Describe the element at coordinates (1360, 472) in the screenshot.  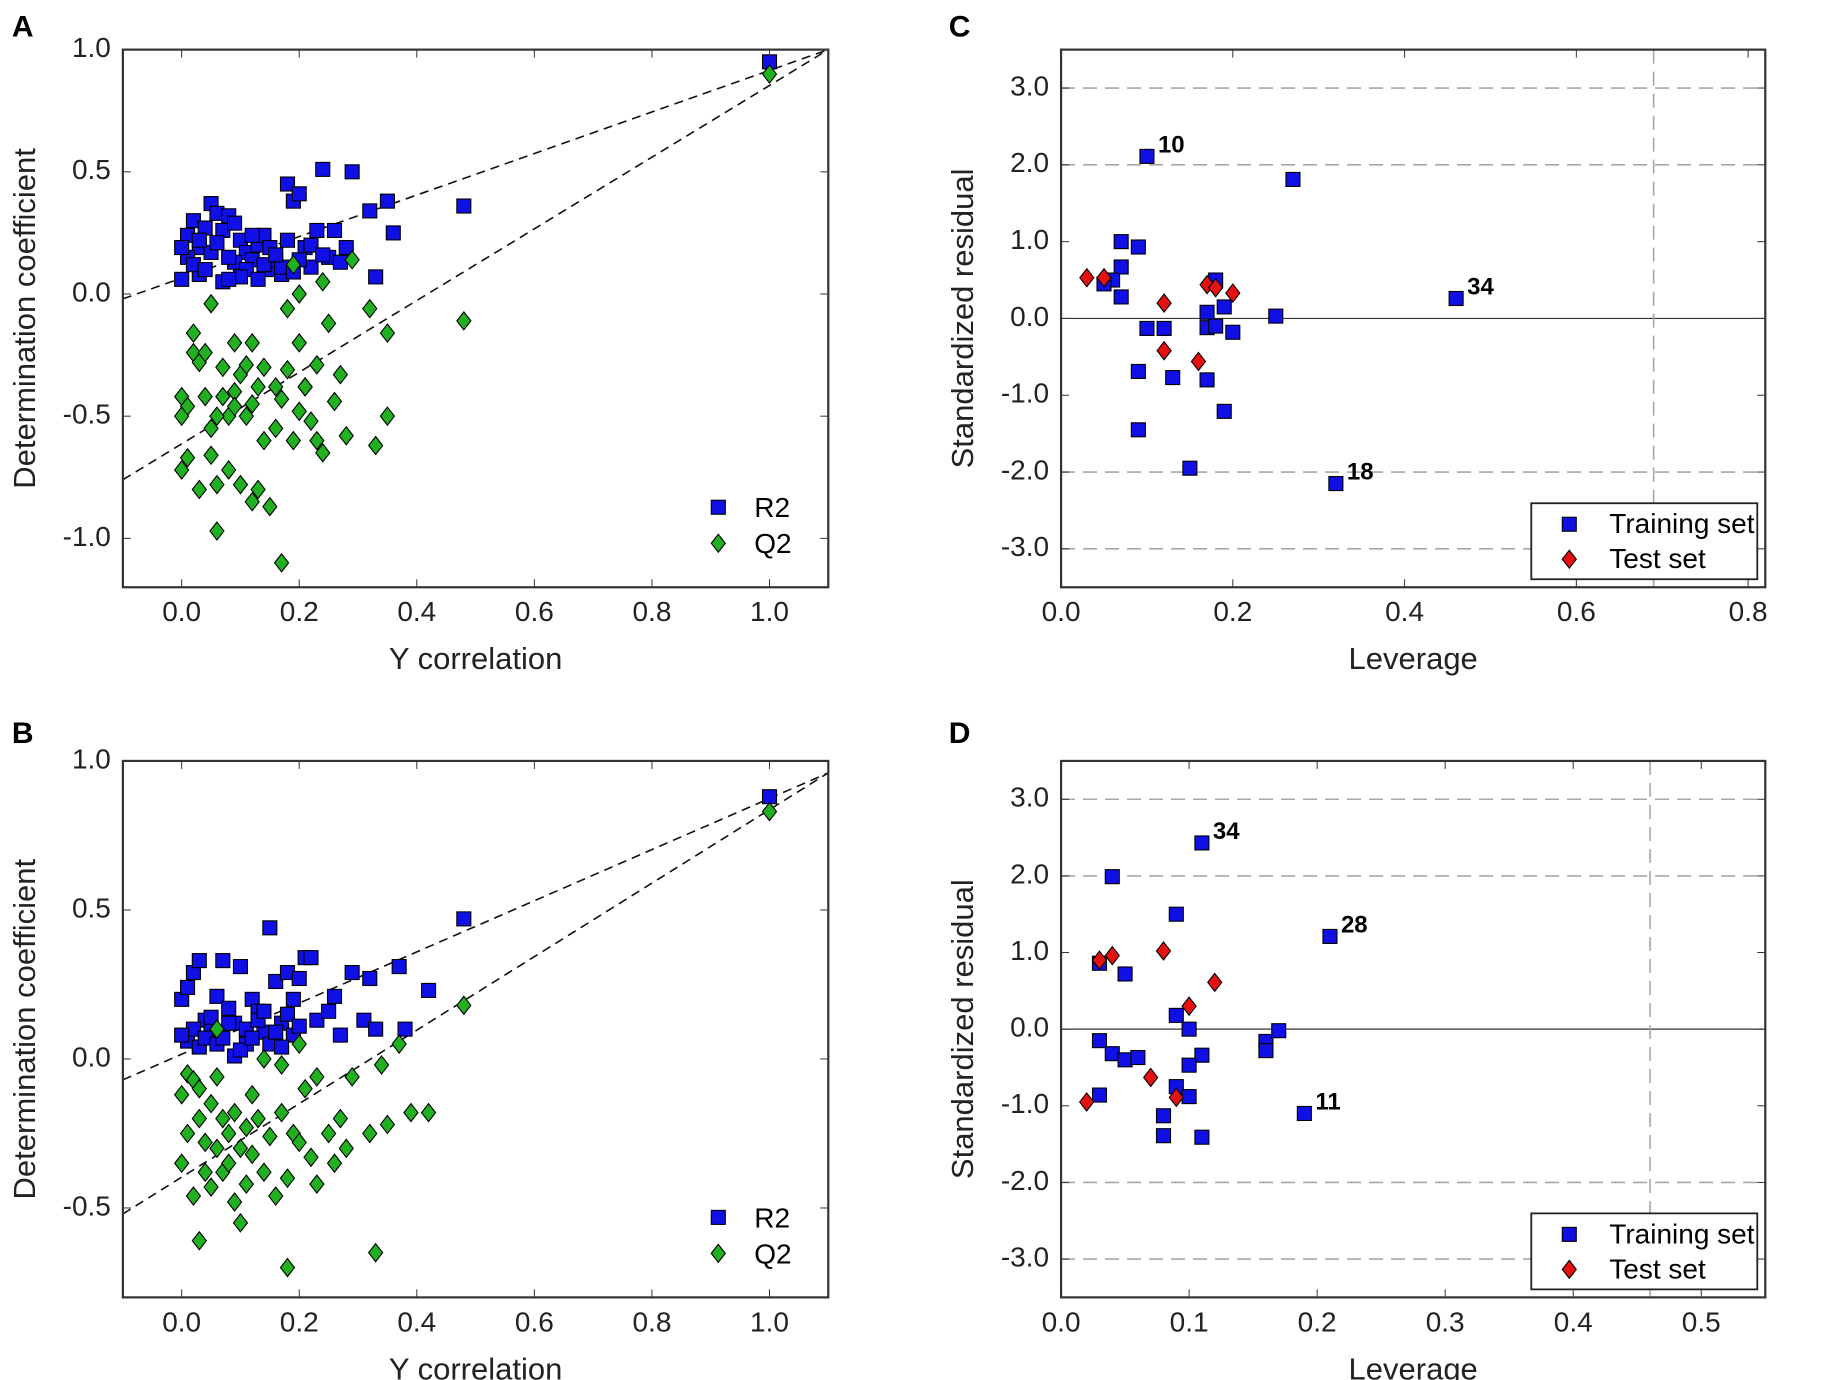
I see `point-annotation: 18` at that location.